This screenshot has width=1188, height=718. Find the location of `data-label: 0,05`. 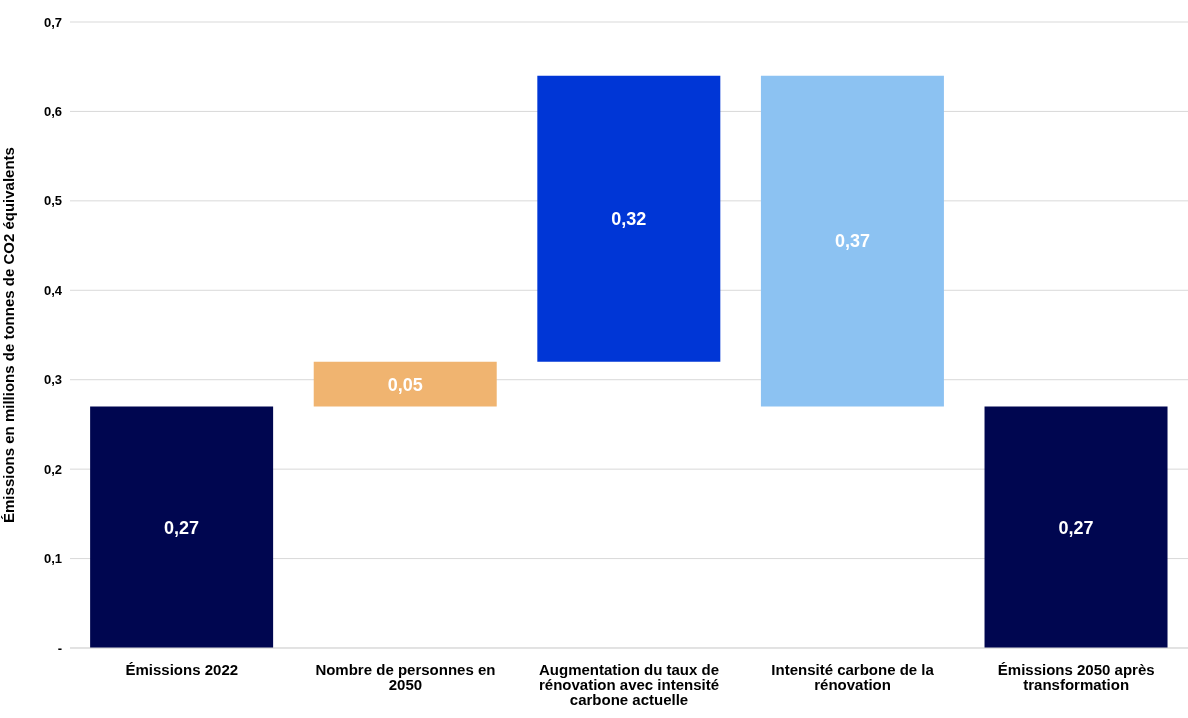

data-label: 0,05 is located at coordinates (405, 384).